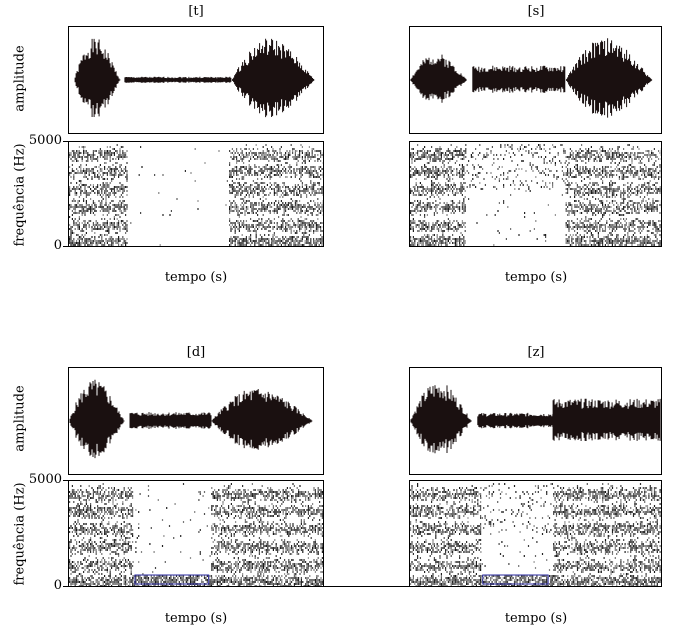 This screenshot has height=632, width=673. Describe the element at coordinates (196, 618) in the screenshot. I see `xlabel-d: tempo (s)` at that location.